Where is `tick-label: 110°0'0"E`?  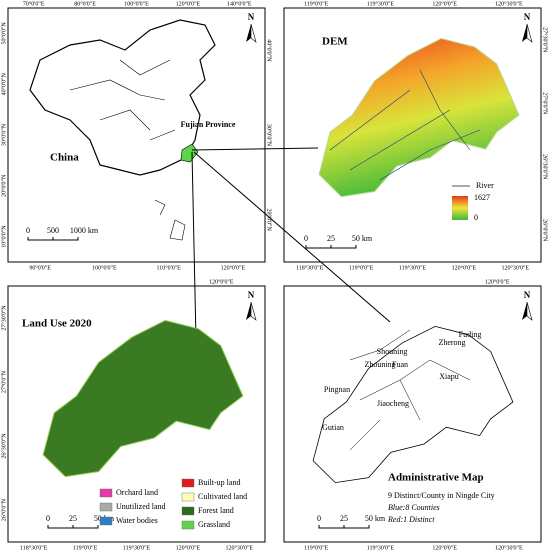
tick-label: 110°0'0"E is located at coordinates (168, 267).